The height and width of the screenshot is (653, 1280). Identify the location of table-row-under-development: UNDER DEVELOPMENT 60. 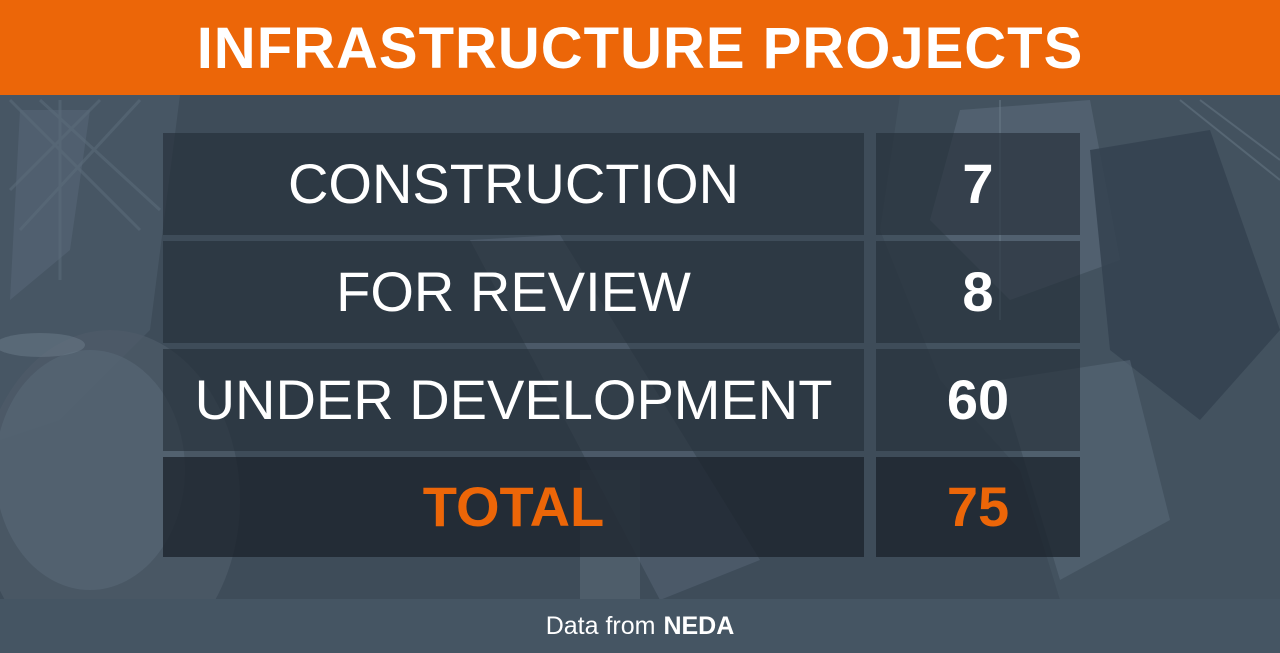
(621, 400).